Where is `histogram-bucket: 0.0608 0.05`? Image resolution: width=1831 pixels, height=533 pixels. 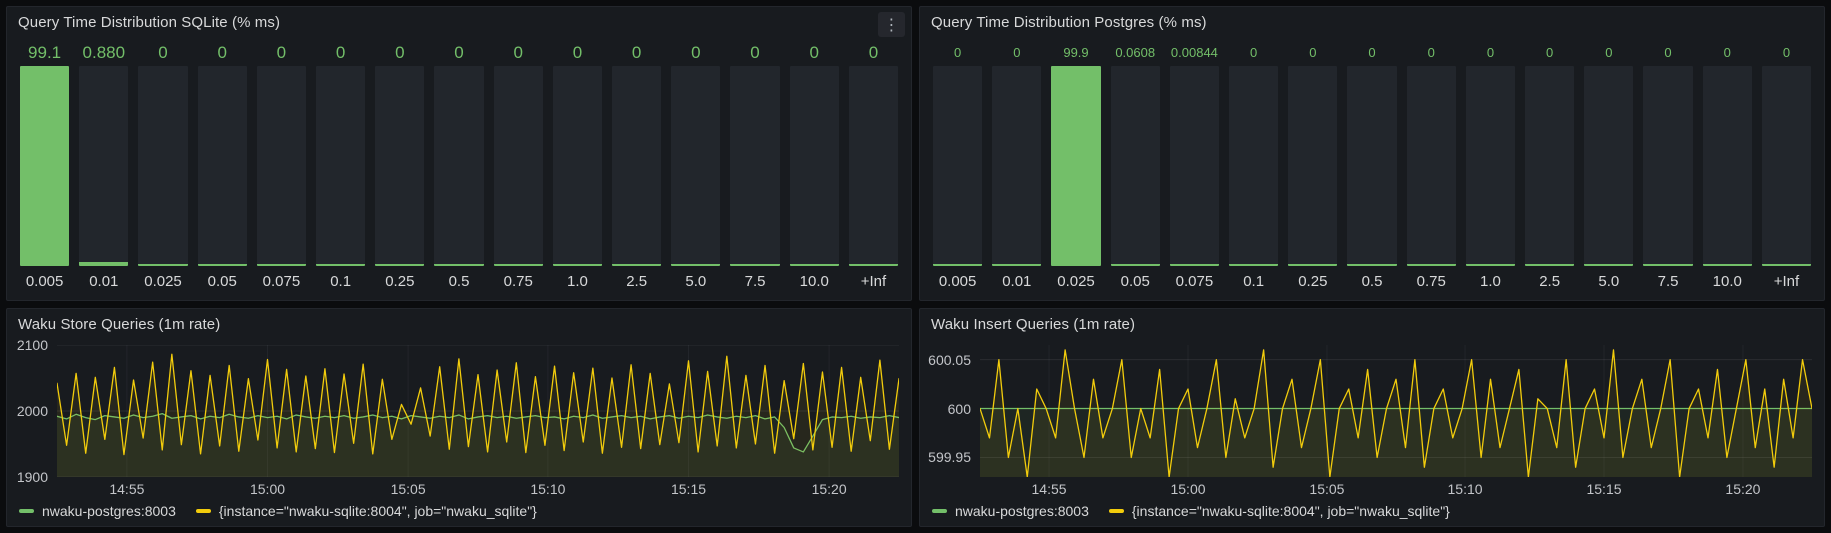 histogram-bucket: 0.0608 0.05 is located at coordinates (1135, 165).